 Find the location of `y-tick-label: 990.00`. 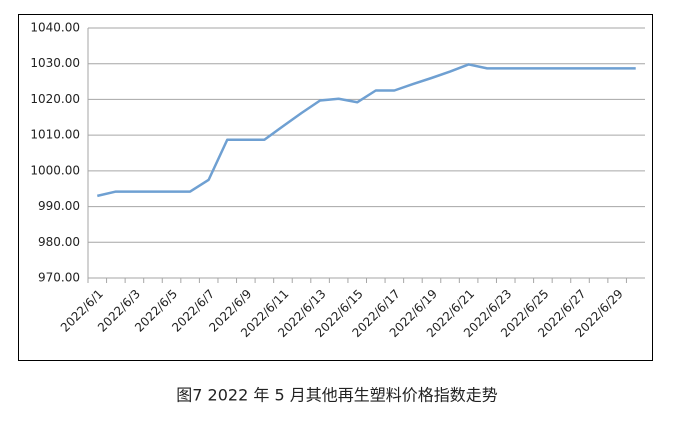

y-tick-label: 990.00 is located at coordinates (59, 206).